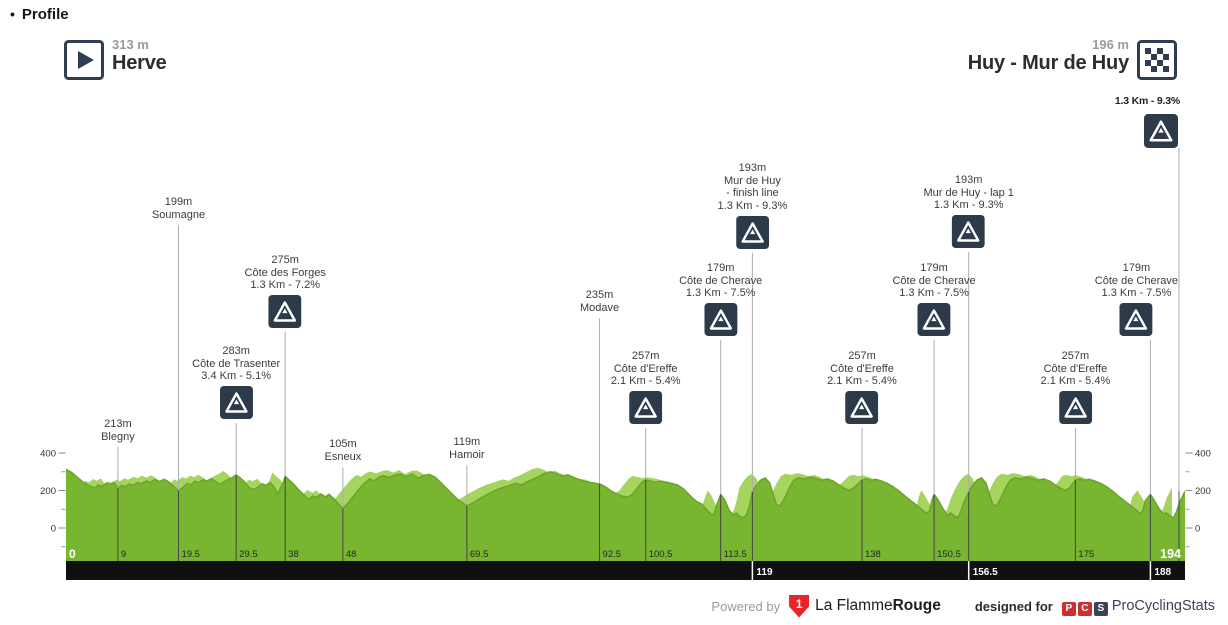 The width and height of the screenshot is (1228, 625). What do you see at coordinates (625, 570) in the screenshot?
I see `distance-bar` at bounding box center [625, 570].